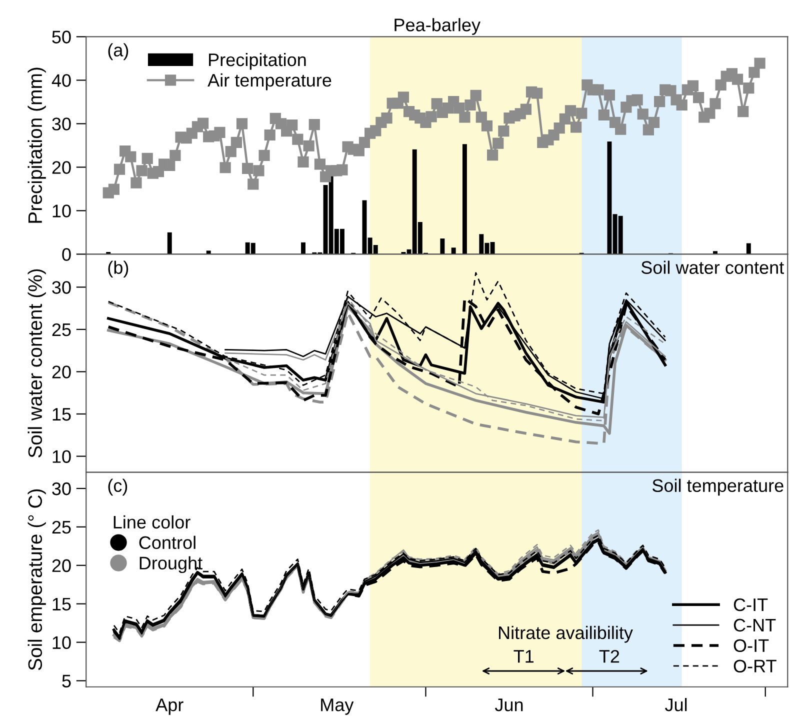 The width and height of the screenshot is (790, 720). Describe the element at coordinates (152, 522) in the screenshot. I see `legend-title: Line color` at that location.